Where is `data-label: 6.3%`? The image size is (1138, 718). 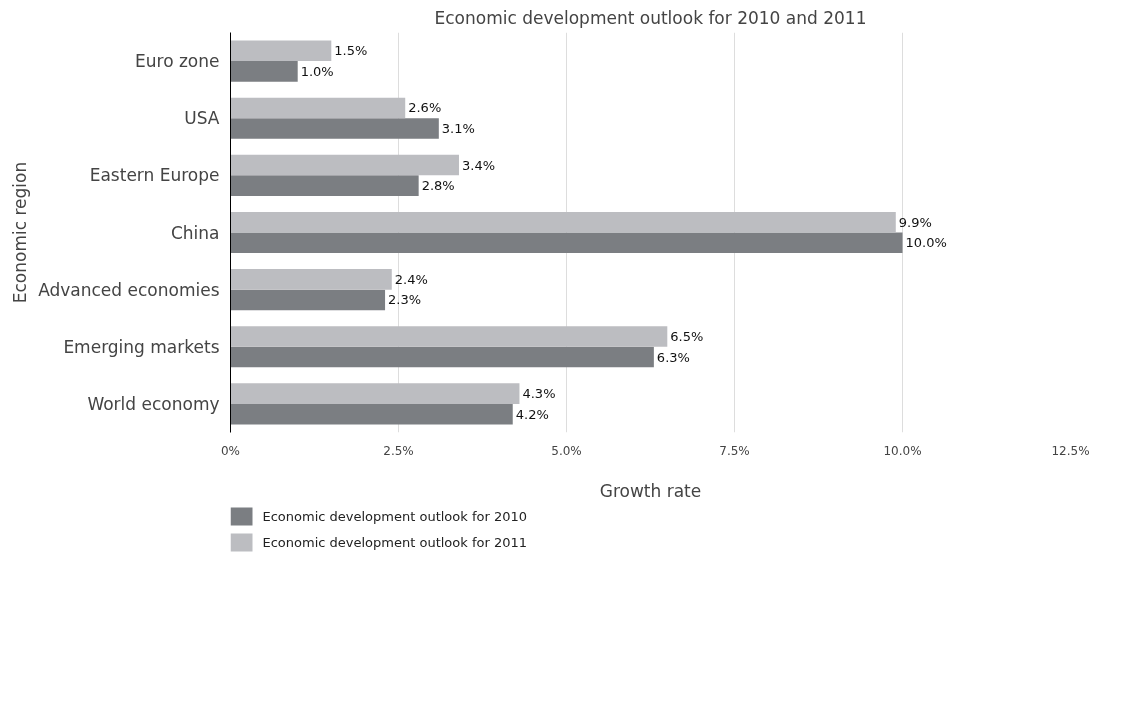 data-label: 6.3% is located at coordinates (673, 357).